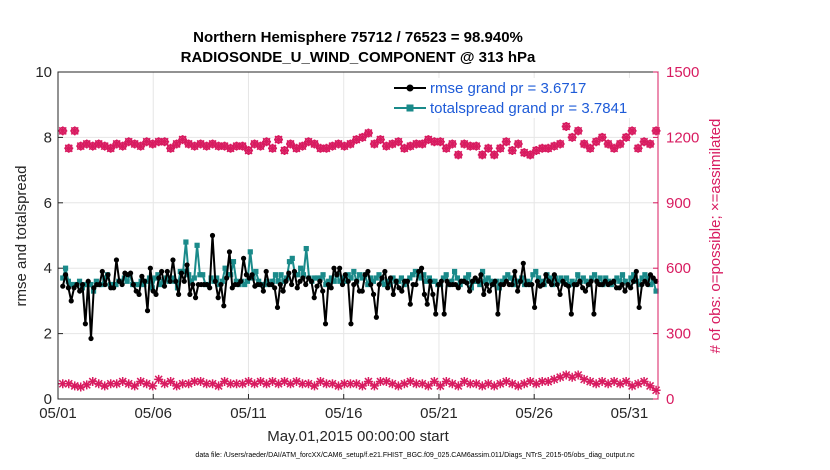 The height and width of the screenshot is (470, 830). I want to click on x-tick-label: 05/16, so click(344, 413).